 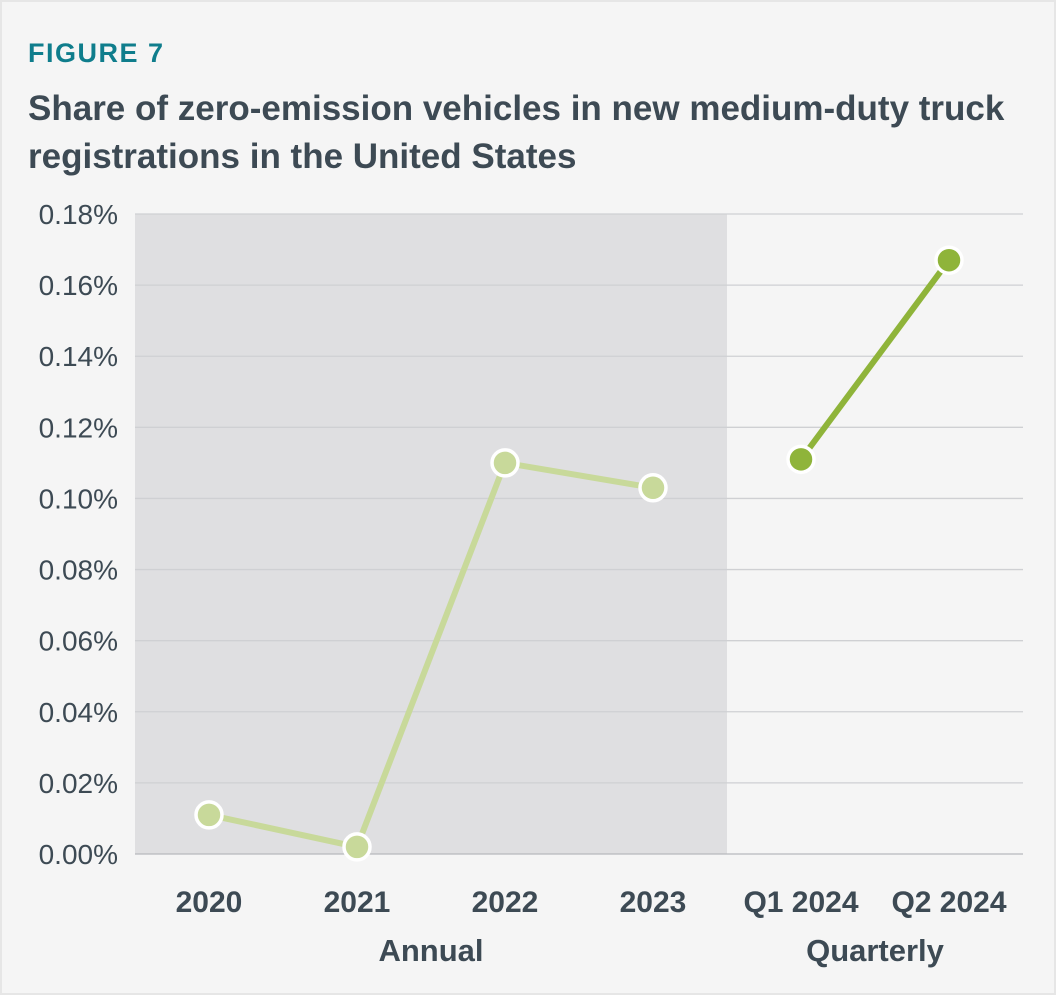 I want to click on y-tick-label: 0.04%, so click(x=78, y=712).